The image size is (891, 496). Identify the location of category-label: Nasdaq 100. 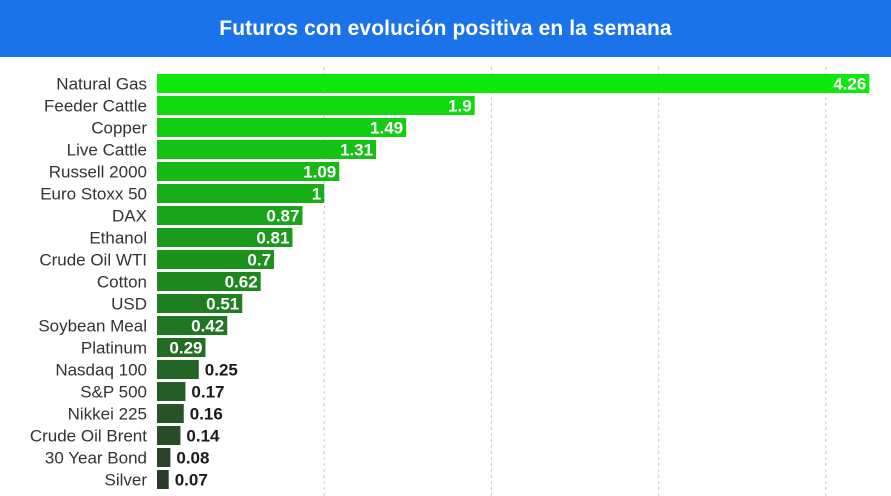
(101, 370).